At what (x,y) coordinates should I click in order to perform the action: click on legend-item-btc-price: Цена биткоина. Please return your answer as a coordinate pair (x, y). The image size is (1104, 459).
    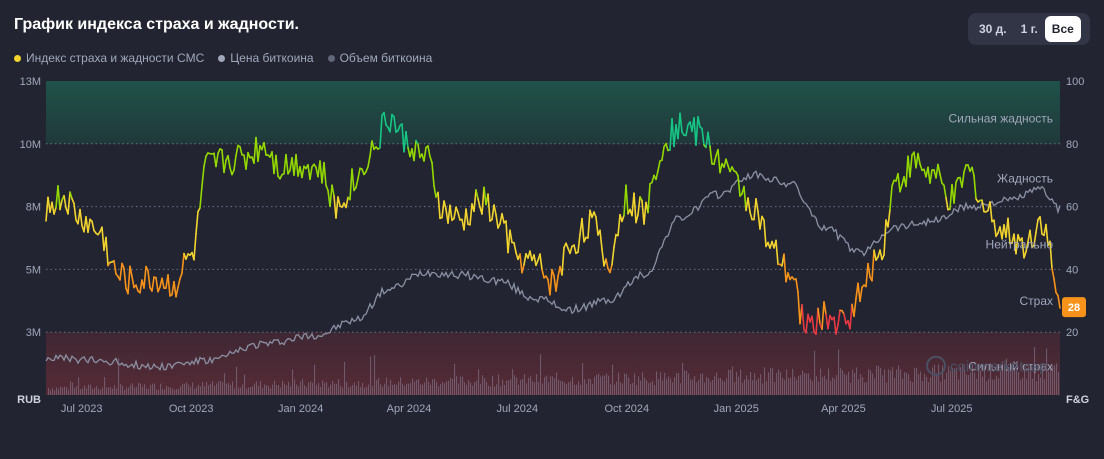
    Looking at the image, I should click on (266, 58).